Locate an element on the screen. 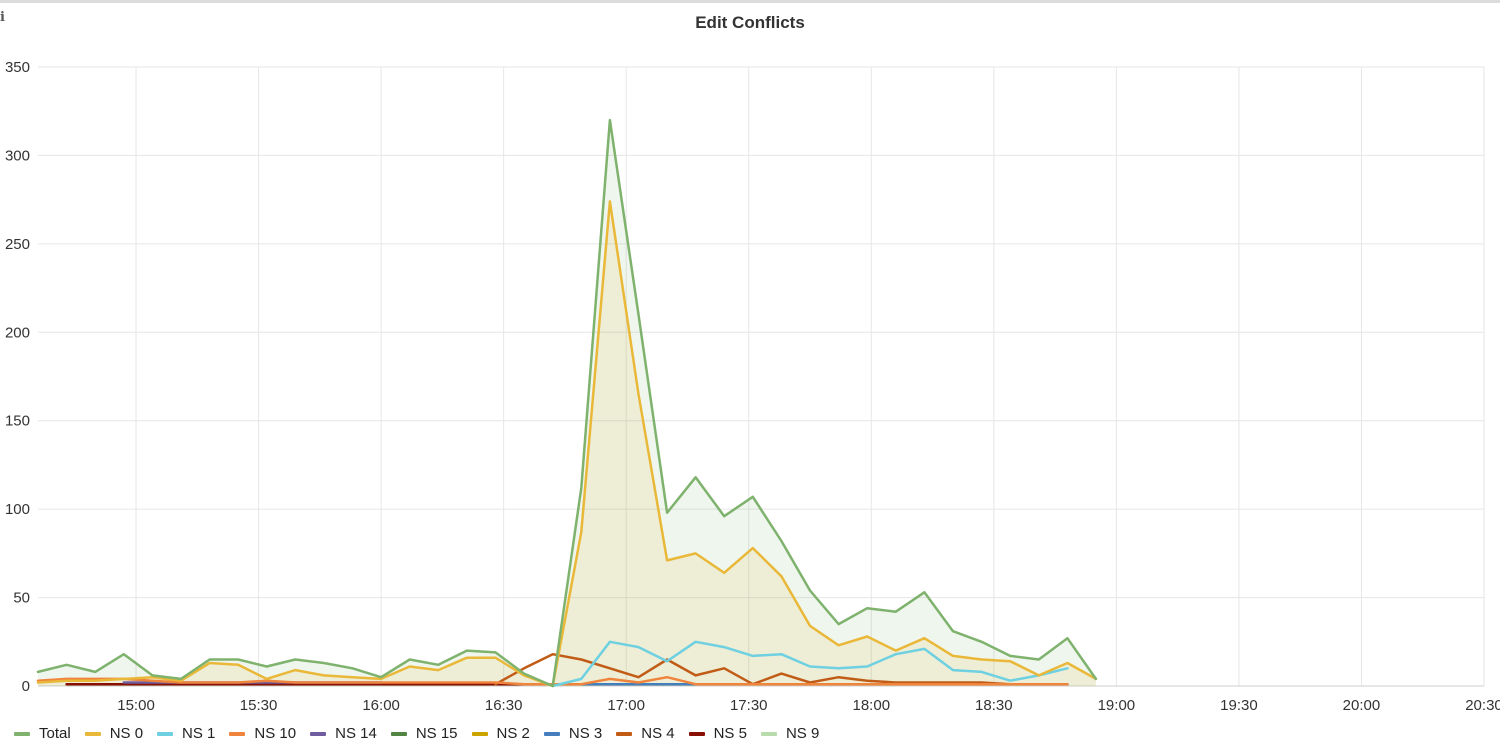 This screenshot has width=1500, height=747. y-tick-label: 0 is located at coordinates (26, 686).